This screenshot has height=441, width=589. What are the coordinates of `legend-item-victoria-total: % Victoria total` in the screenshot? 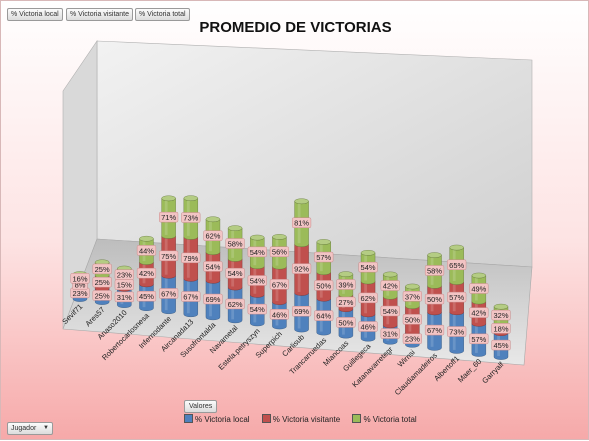 It's located at (384, 419).